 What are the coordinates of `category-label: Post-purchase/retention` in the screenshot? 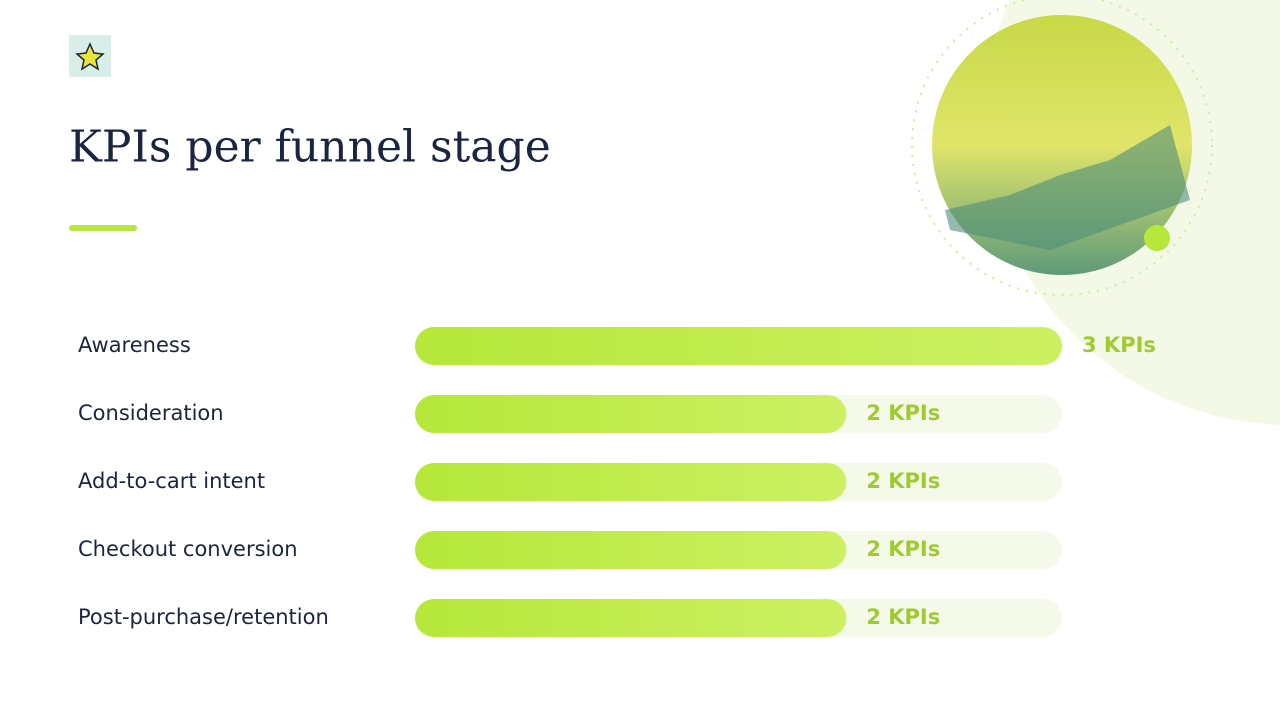 It's located at (203, 617).